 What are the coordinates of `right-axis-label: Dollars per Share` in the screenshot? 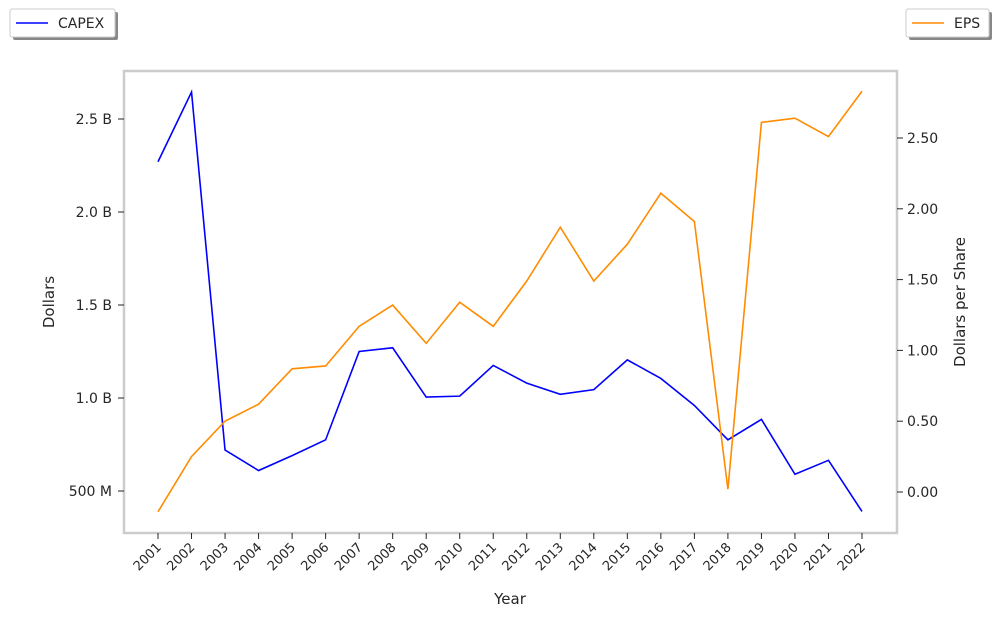 It's located at (960, 302).